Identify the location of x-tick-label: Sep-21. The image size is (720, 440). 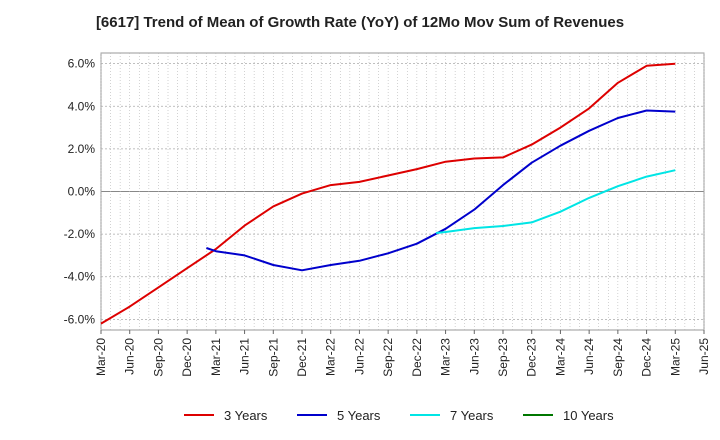
(273, 357).